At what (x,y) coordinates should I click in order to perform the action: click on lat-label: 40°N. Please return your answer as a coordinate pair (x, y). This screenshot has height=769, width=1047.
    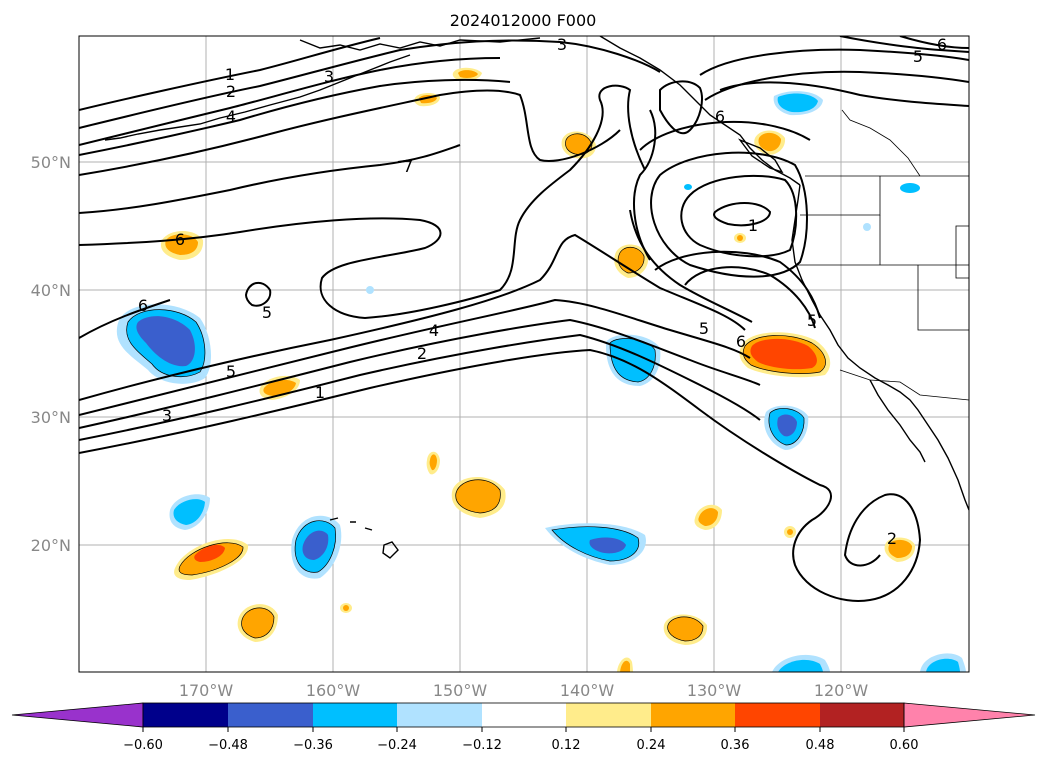
    Looking at the image, I should click on (51, 290).